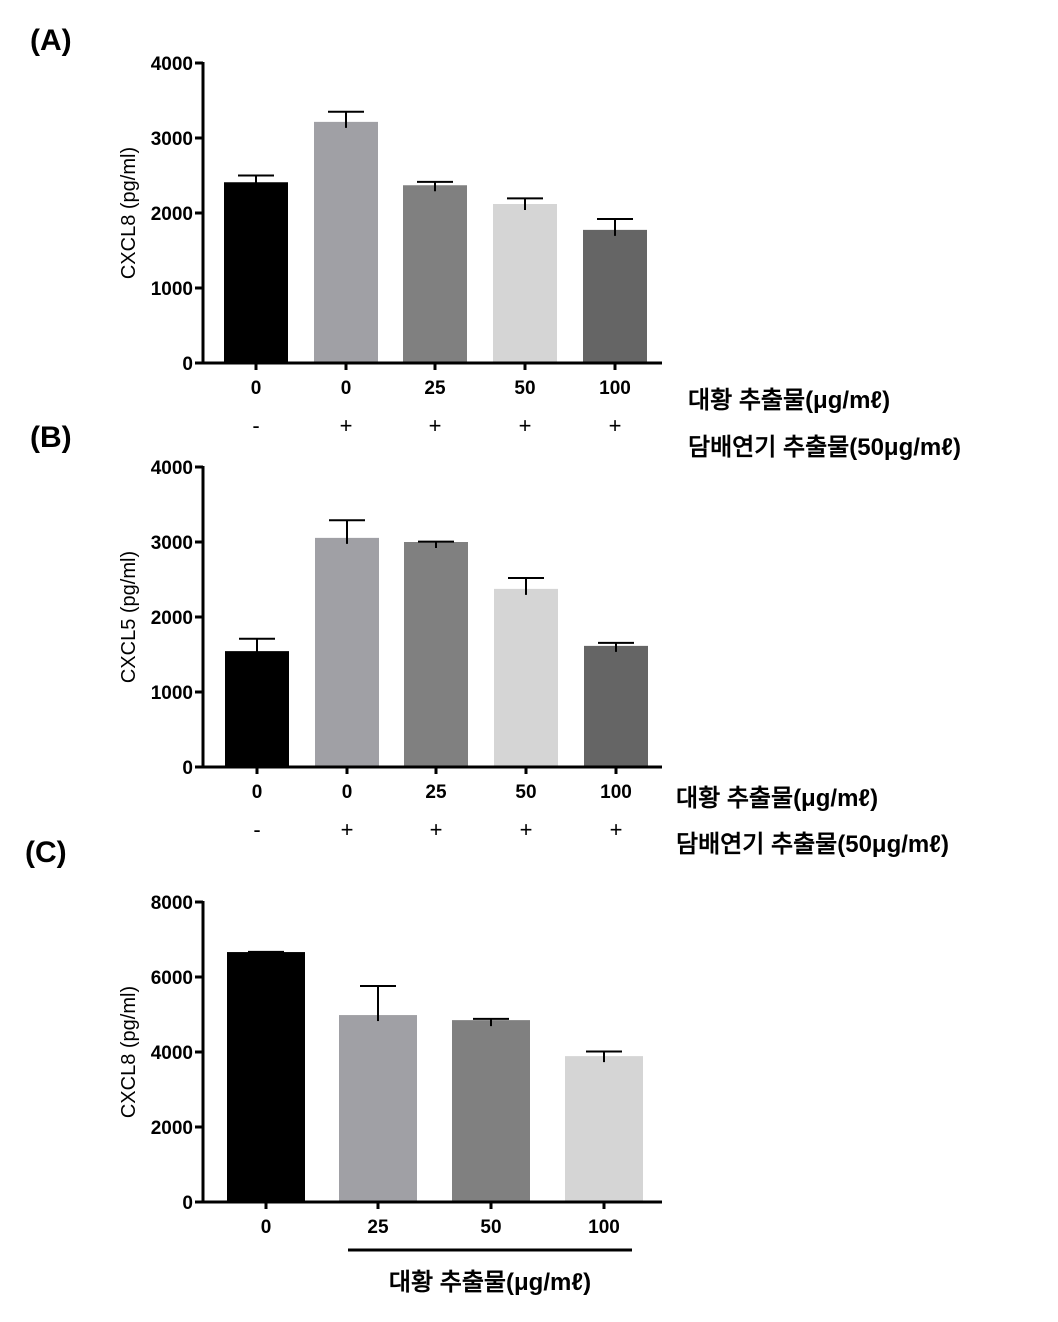 Image resolution: width=1058 pixels, height=1322 pixels. Describe the element at coordinates (172, 903) in the screenshot. I see `y-tick-label: 8000` at that location.